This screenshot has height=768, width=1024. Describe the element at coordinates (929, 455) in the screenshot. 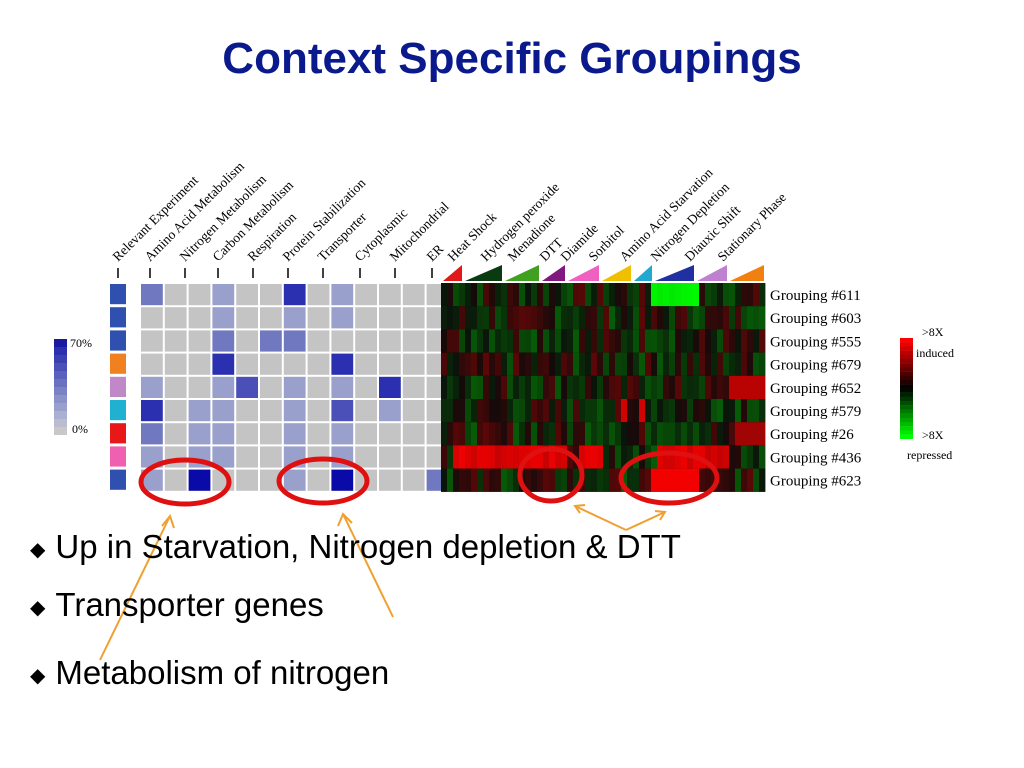

I see `repressed-label: repressed` at that location.